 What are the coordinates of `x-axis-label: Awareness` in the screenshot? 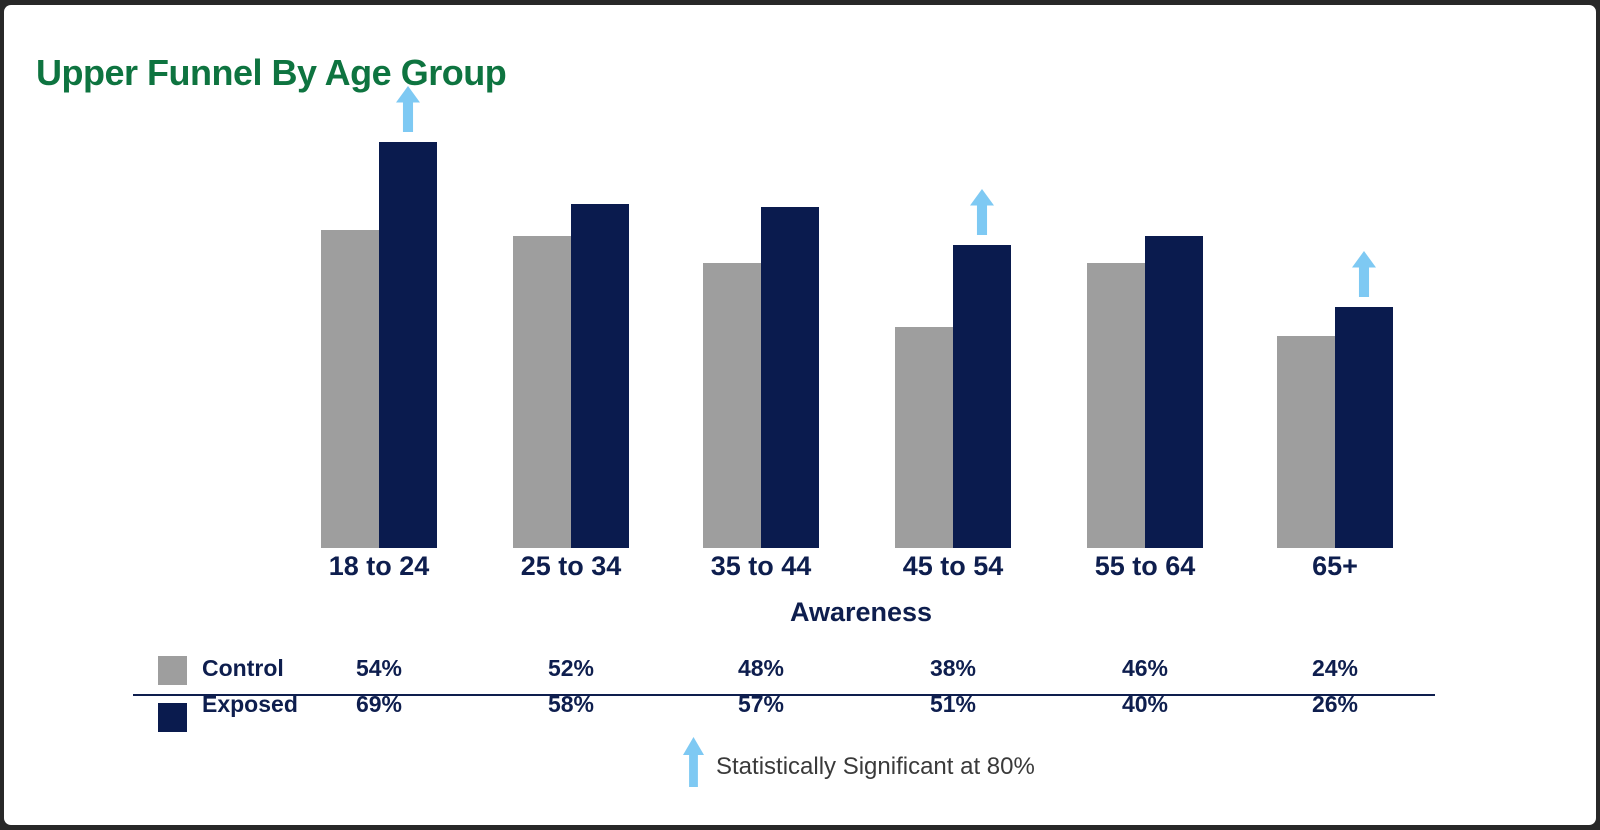 It's located at (861, 612).